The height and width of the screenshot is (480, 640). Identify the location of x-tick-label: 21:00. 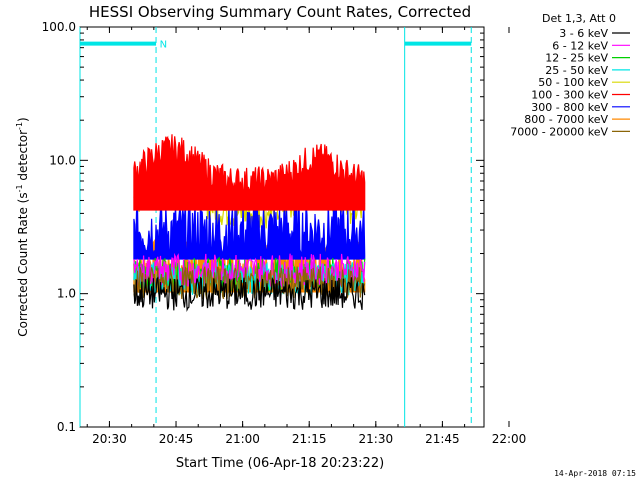
(242, 439).